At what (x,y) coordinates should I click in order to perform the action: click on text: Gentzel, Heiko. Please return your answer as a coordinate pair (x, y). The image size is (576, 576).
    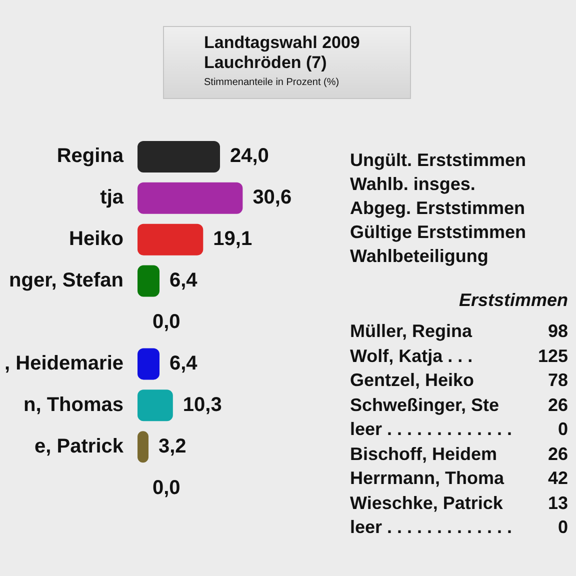
    Looking at the image, I should click on (412, 380).